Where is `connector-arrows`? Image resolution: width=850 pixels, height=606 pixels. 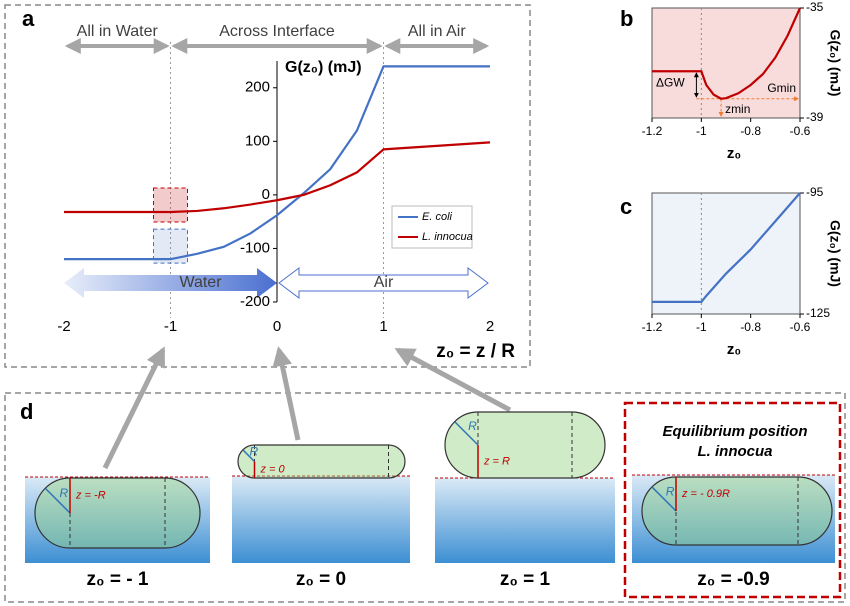 connector-arrows is located at coordinates (307, 408).